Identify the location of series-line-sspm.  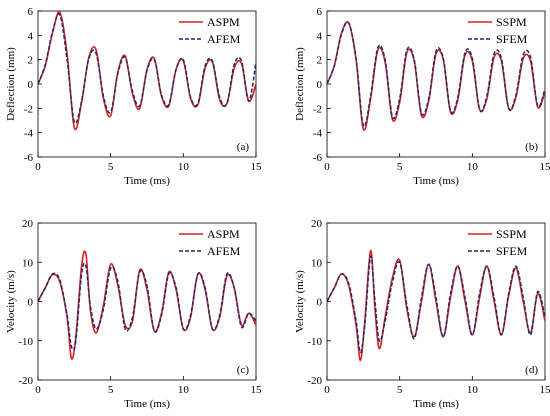
(436, 305).